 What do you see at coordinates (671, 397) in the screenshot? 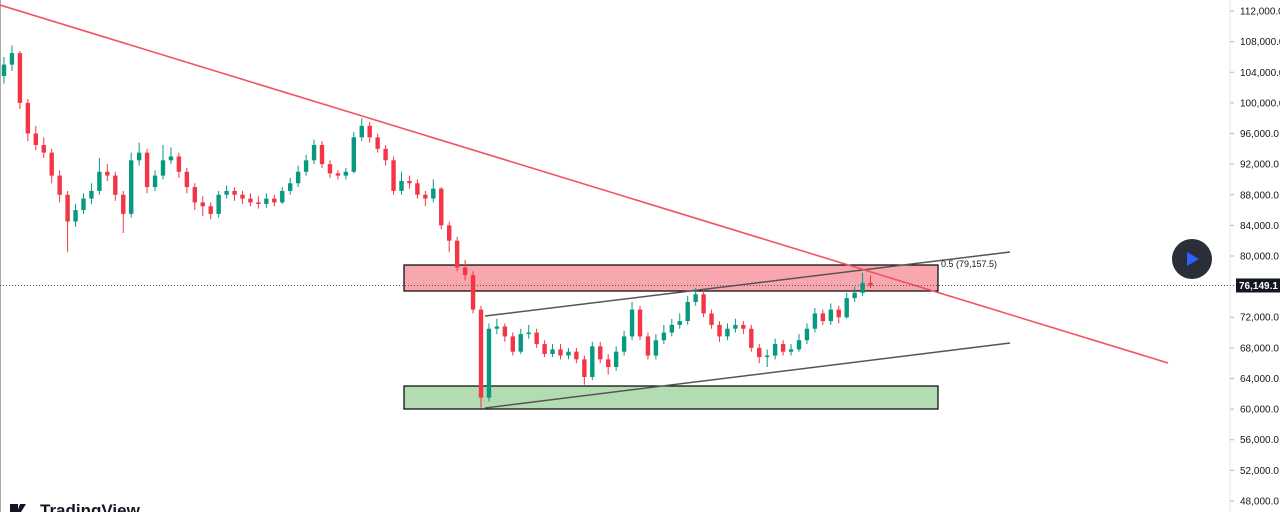
I see `support-zone` at bounding box center [671, 397].